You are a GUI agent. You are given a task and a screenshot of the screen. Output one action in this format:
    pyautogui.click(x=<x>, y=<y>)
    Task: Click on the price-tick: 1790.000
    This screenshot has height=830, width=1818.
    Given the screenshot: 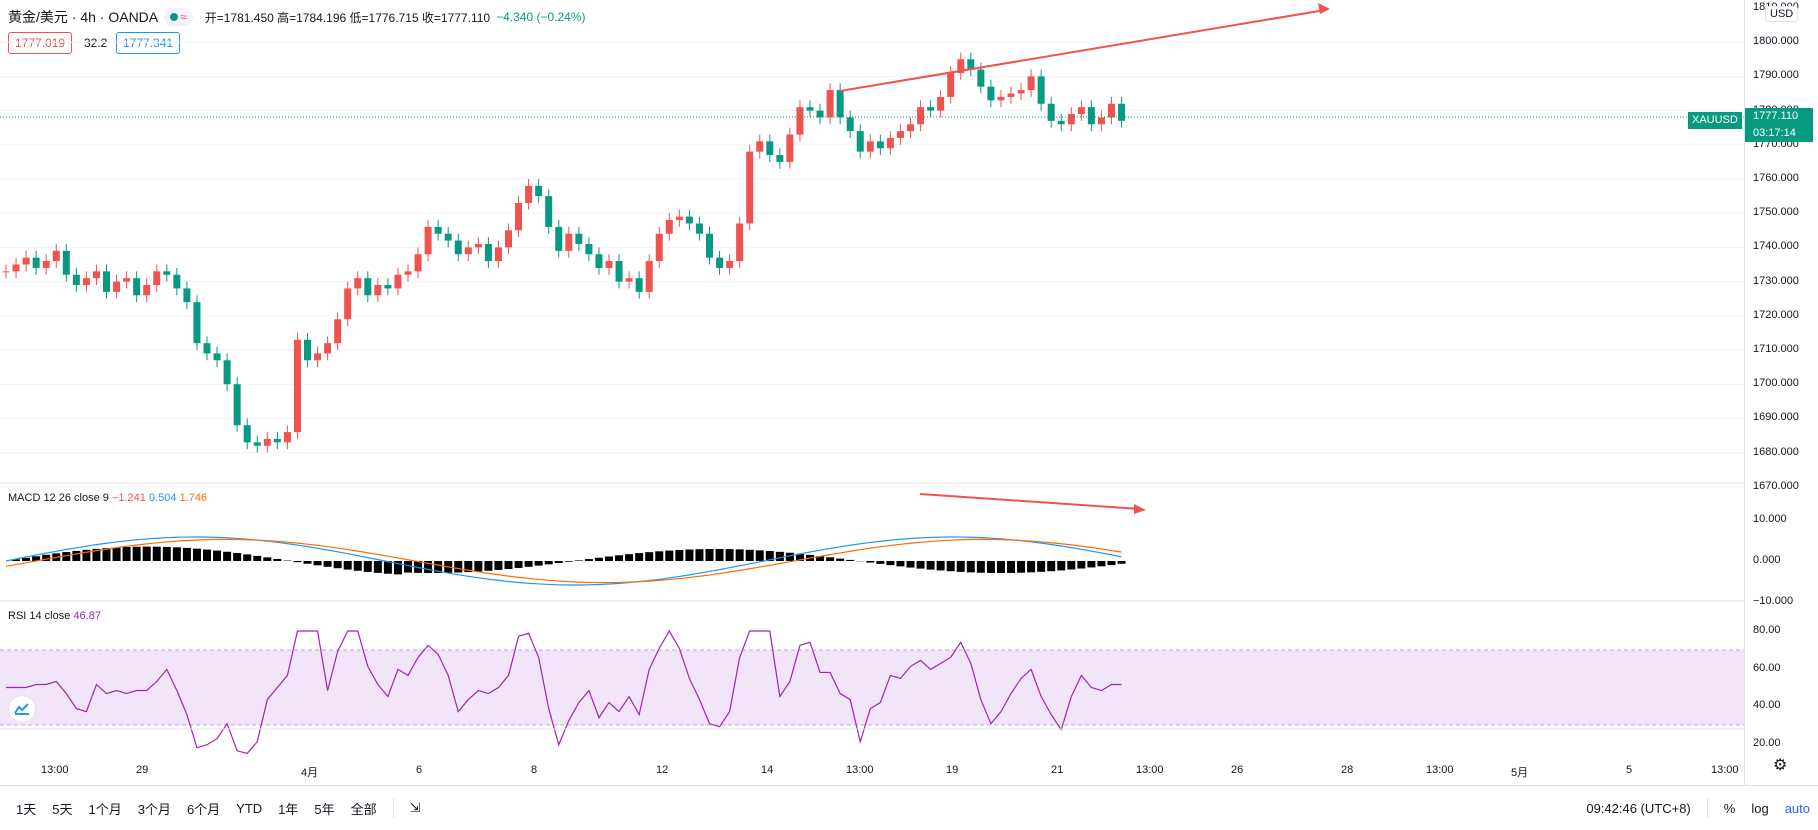 What is the action you would take?
    pyautogui.click(x=1776, y=75)
    